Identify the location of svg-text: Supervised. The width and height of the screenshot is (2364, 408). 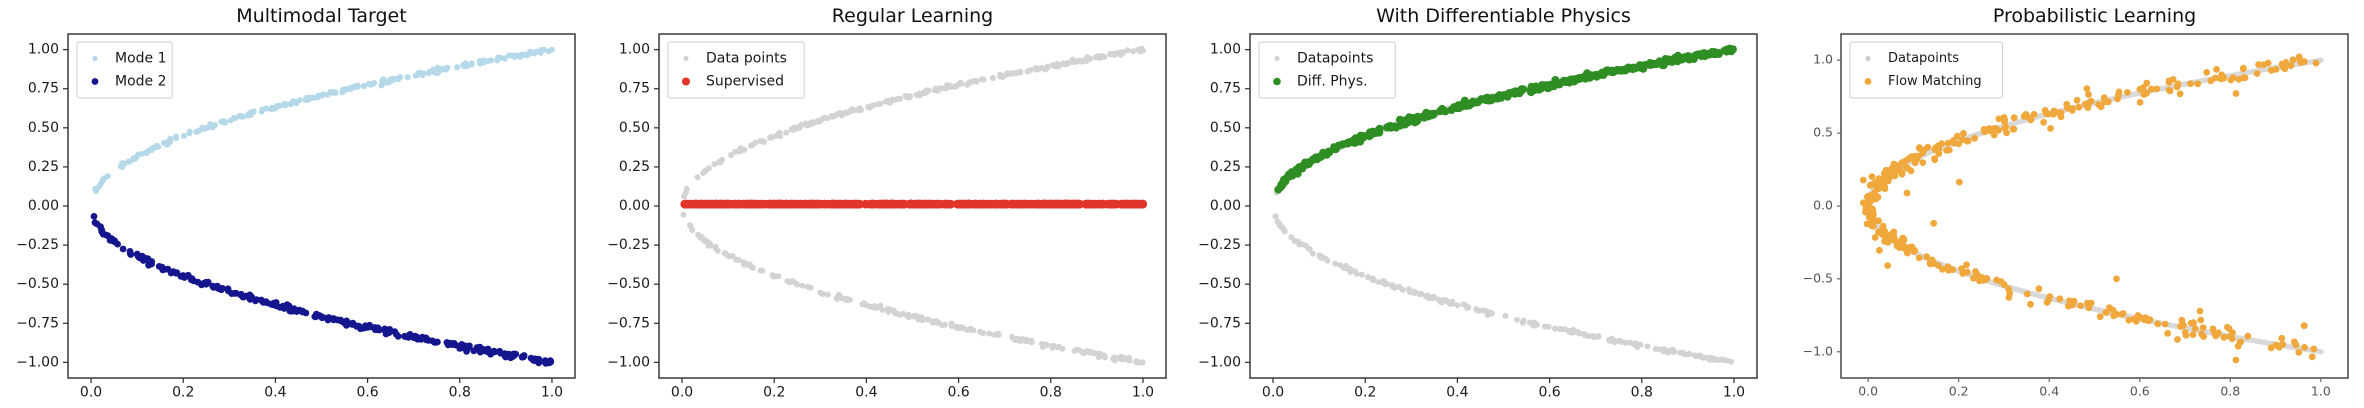
(745, 82).